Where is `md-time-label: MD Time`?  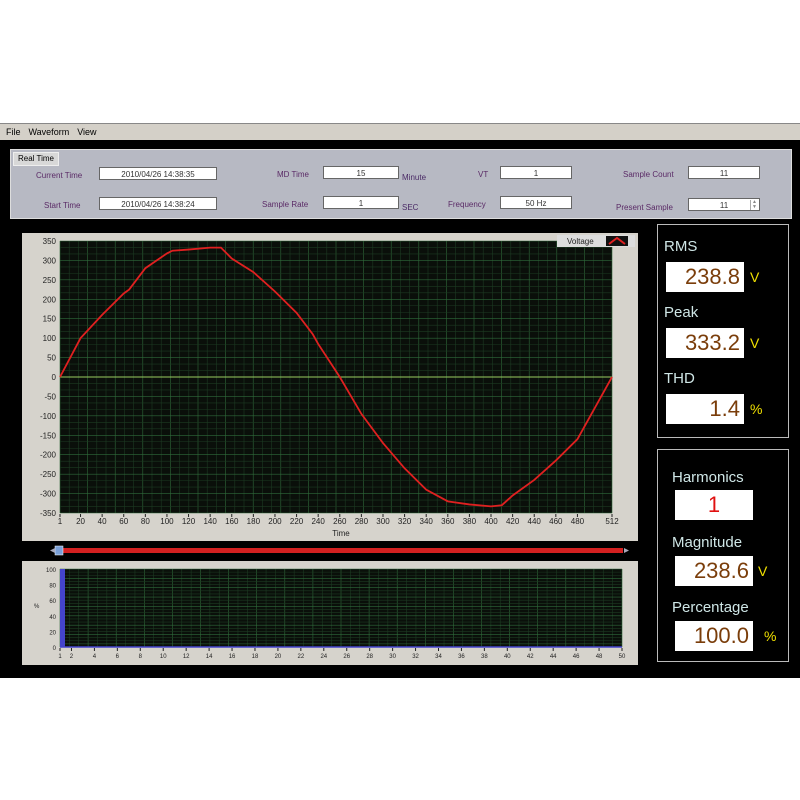
md-time-label: MD Time is located at coordinates (293, 174).